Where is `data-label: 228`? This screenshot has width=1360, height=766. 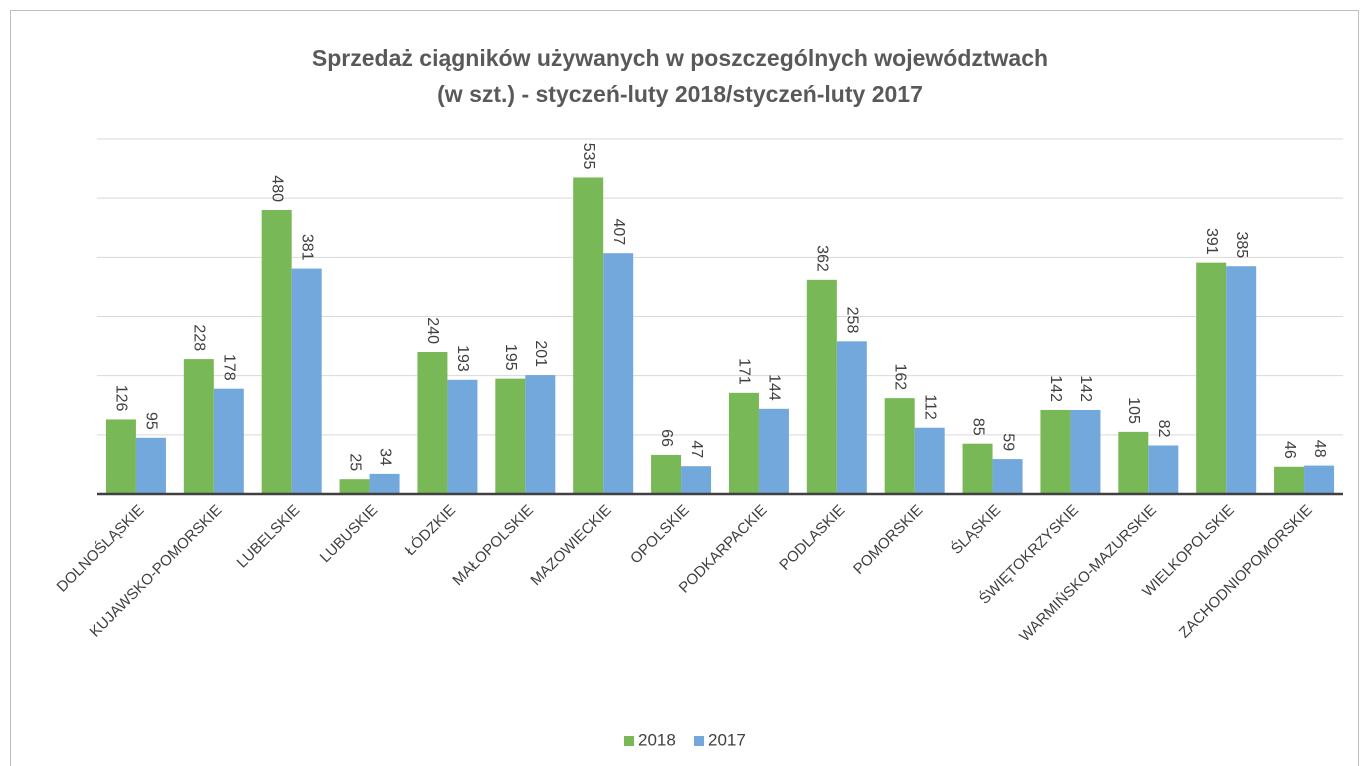 data-label: 228 is located at coordinates (199, 337).